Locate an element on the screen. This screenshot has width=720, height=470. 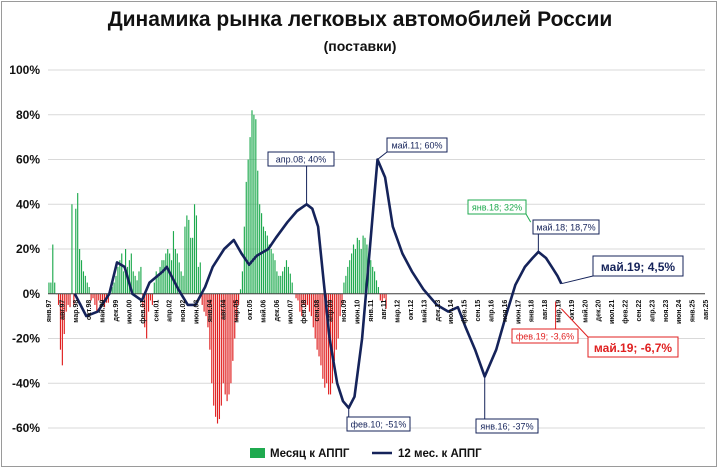
x-tick-label: авг.18 is located at coordinates (545, 310).